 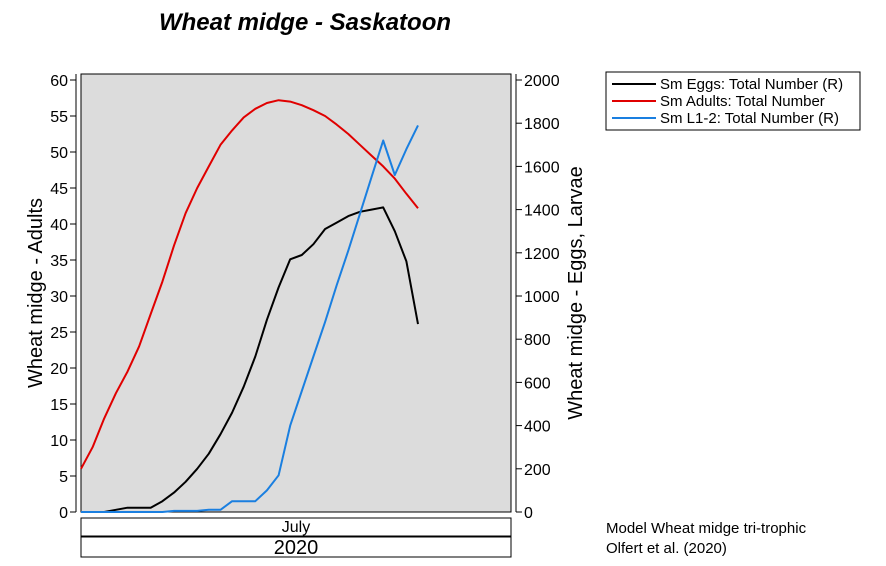 I want to click on footer-line1: Model Wheat midge tri-trophic, so click(x=706, y=528).